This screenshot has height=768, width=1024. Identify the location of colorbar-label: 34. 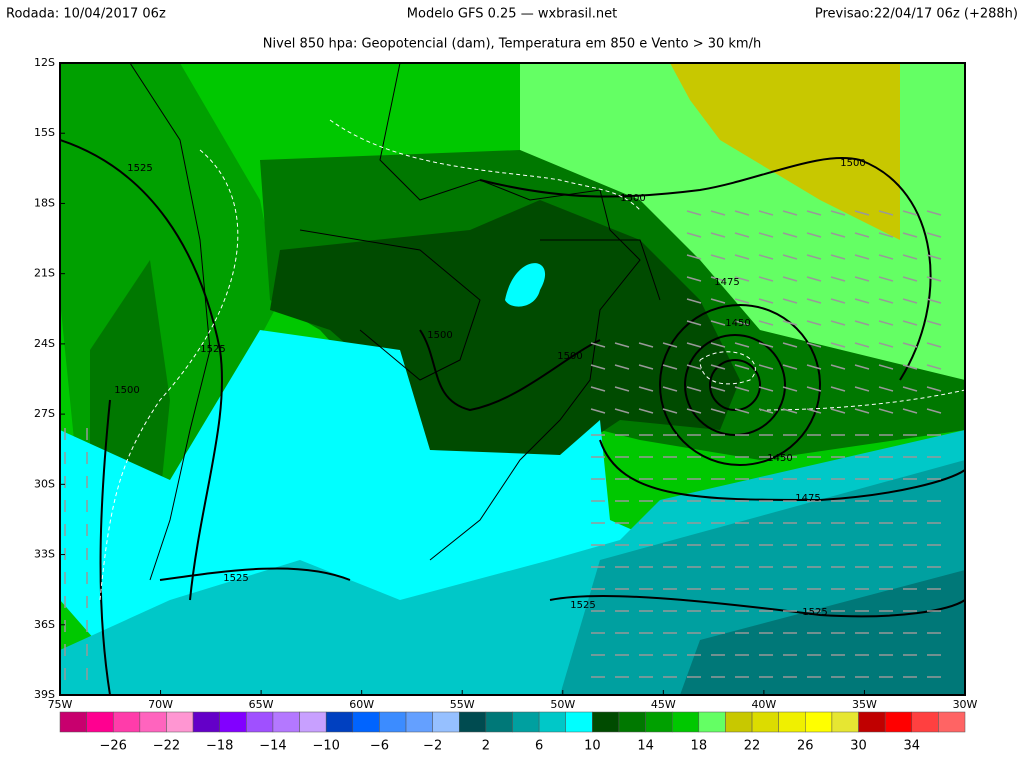
(911, 746).